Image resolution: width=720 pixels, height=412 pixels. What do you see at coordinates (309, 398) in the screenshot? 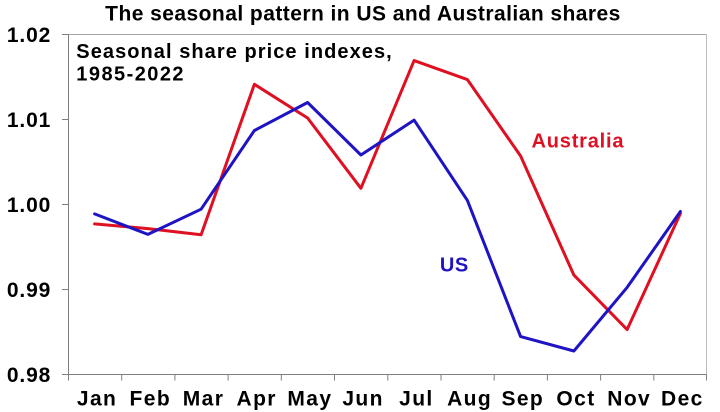
I see `svg-text: May` at bounding box center [309, 398].